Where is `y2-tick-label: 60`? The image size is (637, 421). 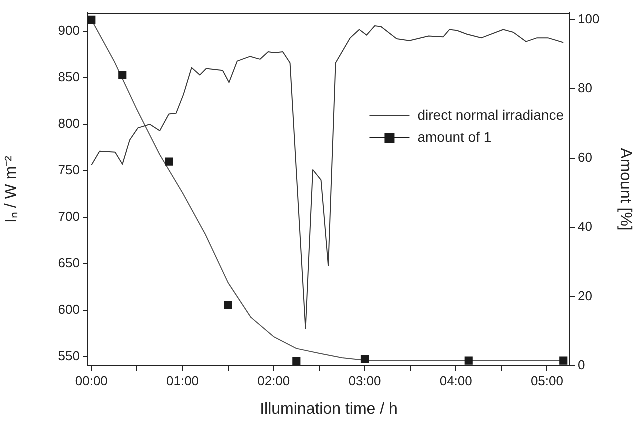 y2-tick-label: 60 is located at coordinates (585, 157).